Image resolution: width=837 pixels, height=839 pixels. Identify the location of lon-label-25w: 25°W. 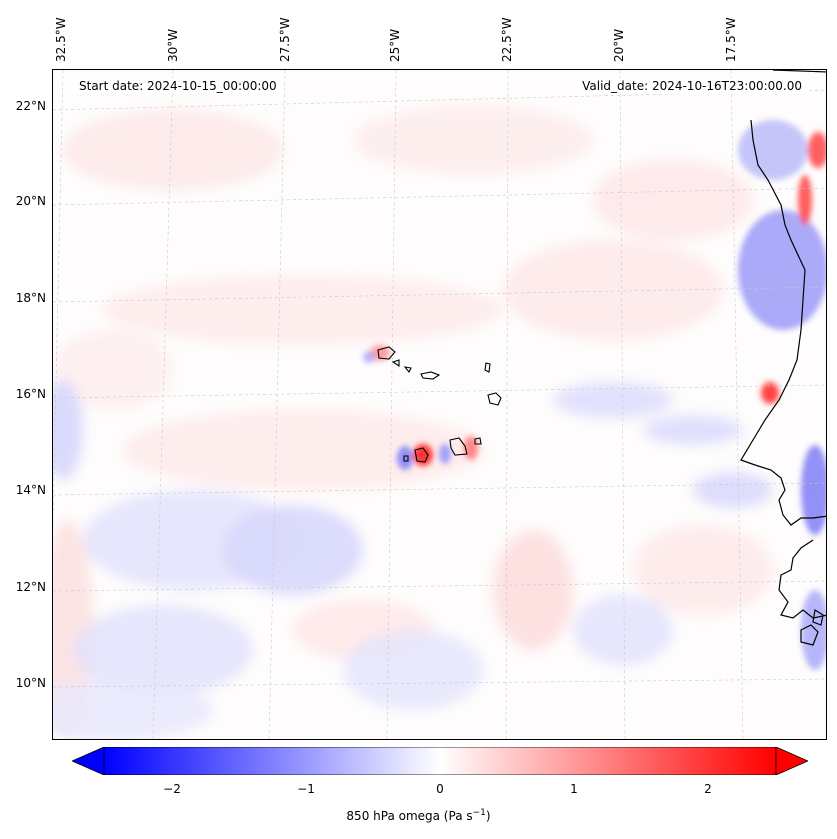
(395, 45).